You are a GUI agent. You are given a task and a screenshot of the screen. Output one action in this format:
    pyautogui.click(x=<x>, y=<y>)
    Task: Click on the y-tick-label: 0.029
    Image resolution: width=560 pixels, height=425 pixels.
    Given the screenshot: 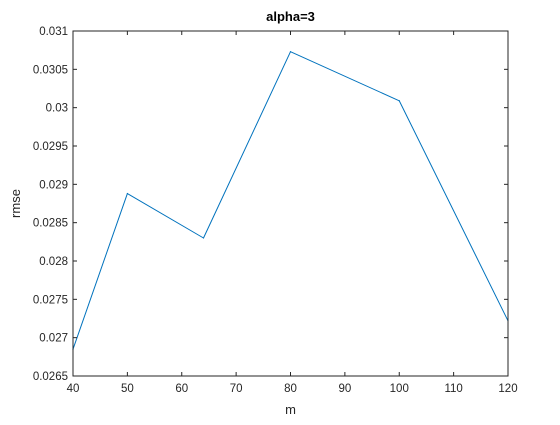 What is the action you would take?
    pyautogui.click(x=53, y=185)
    